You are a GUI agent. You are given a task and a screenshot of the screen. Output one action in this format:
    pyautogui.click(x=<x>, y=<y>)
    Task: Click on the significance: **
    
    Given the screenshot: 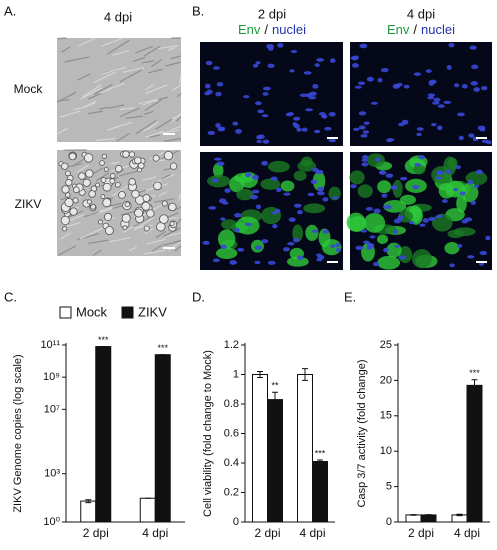 What is the action you would take?
    pyautogui.click(x=275, y=386)
    